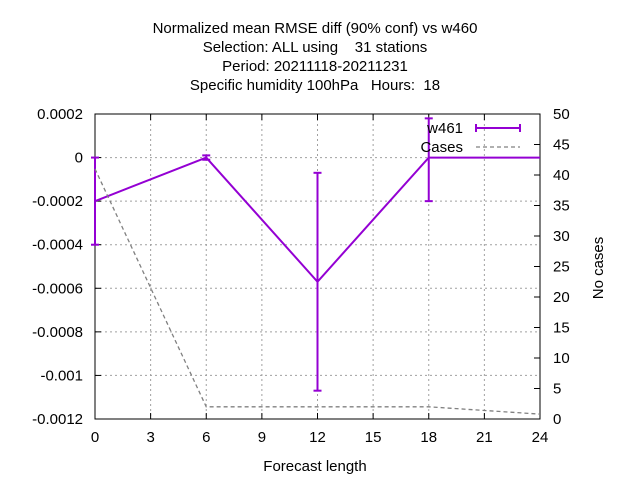  Describe the element at coordinates (561, 297) in the screenshot. I see `y2-tick-label: 20` at that location.